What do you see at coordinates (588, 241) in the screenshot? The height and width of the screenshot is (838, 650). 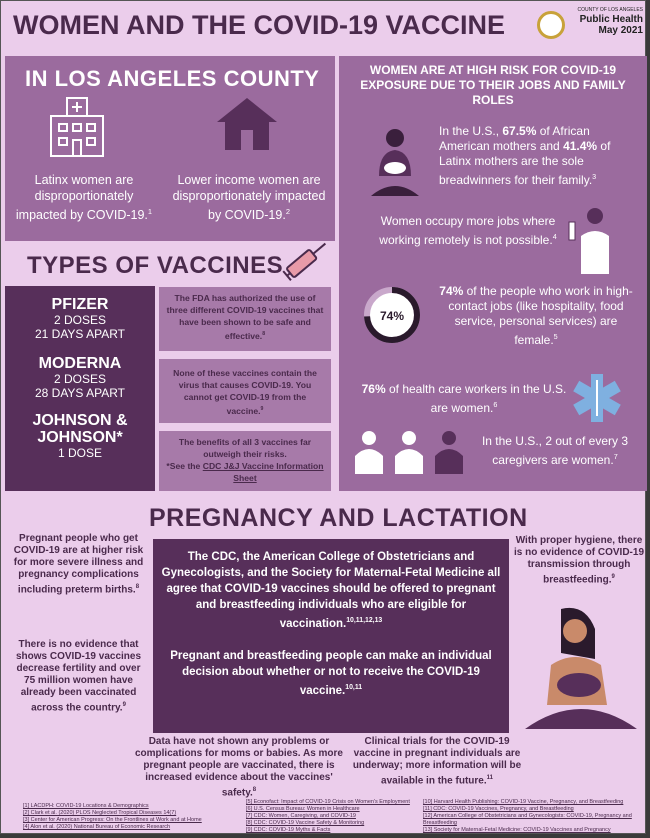 I see `scientist-icon` at bounding box center [588, 241].